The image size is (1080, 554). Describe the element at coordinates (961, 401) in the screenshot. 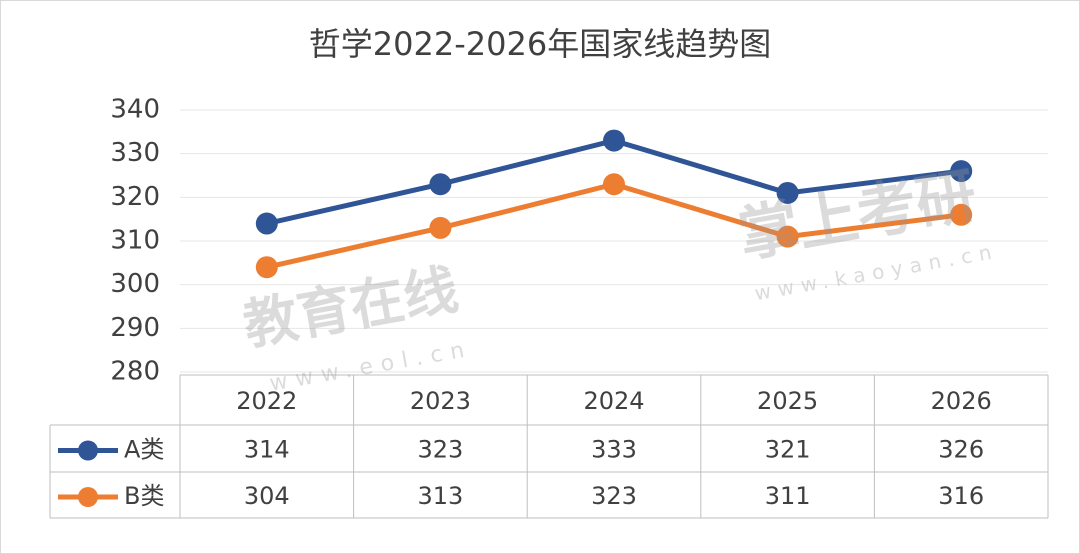

I see `x-tick-label: 2026` at that location.